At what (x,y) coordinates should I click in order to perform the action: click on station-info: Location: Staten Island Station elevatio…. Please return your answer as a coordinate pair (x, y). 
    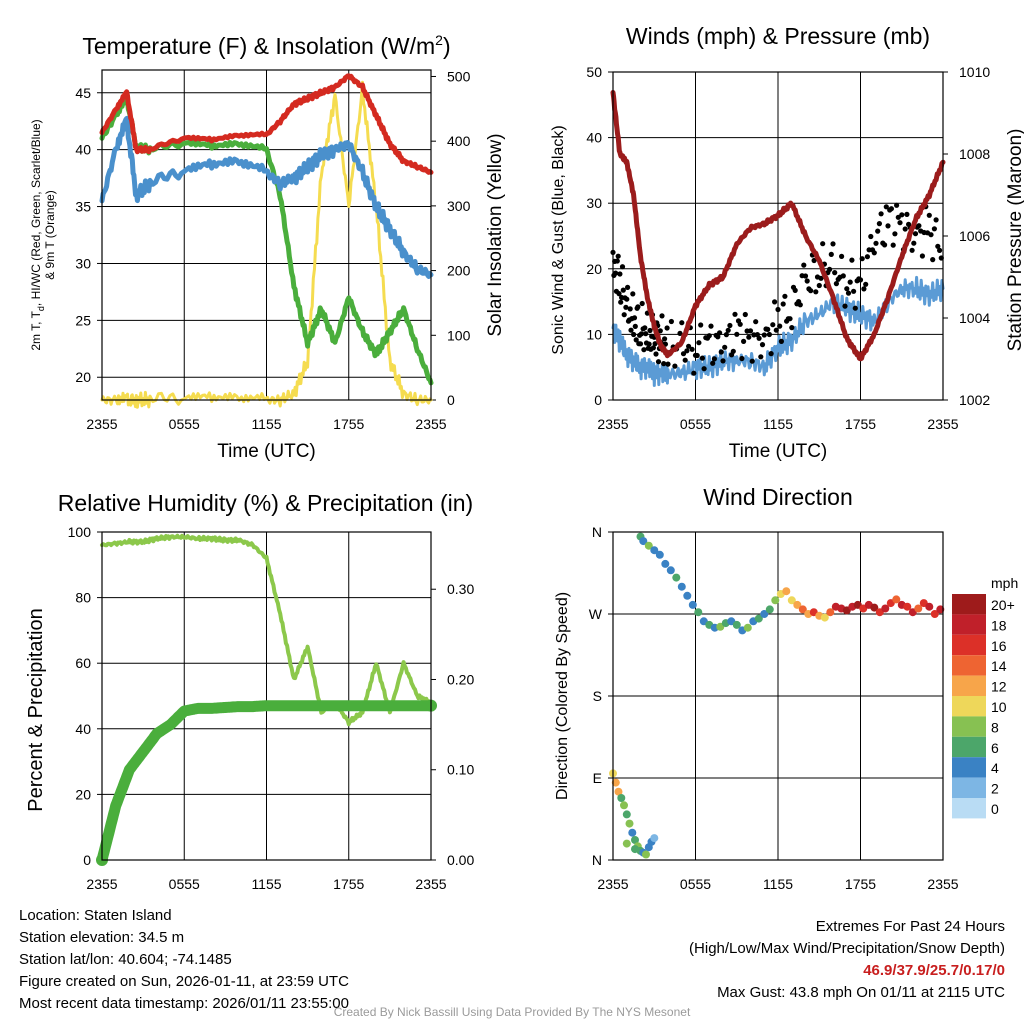
    Looking at the image, I should click on (184, 960).